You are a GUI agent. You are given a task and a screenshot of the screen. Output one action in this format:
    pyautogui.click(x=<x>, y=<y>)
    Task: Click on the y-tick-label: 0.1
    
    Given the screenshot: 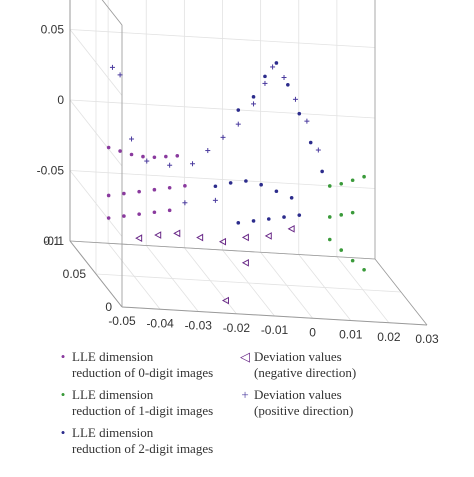 What is the action you would take?
    pyautogui.click(x=51, y=241)
    